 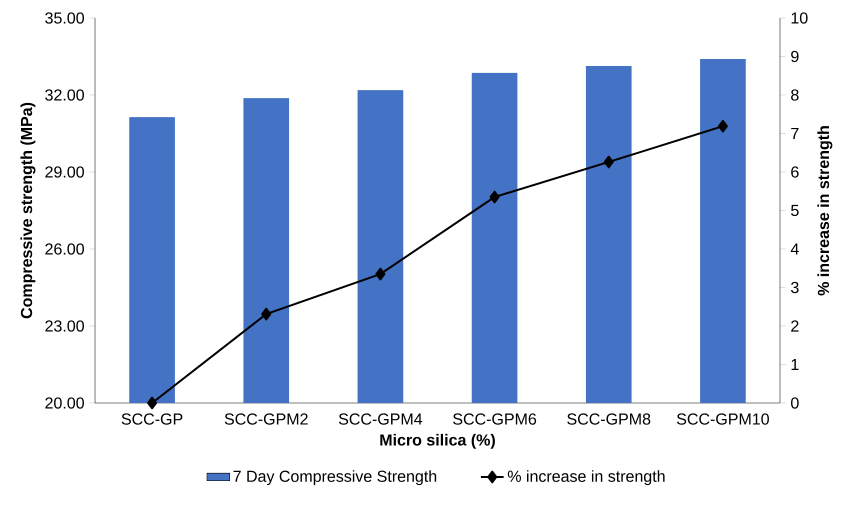 What do you see at coordinates (64, 95) in the screenshot?
I see `y-tick-label: 32.00` at bounding box center [64, 95].